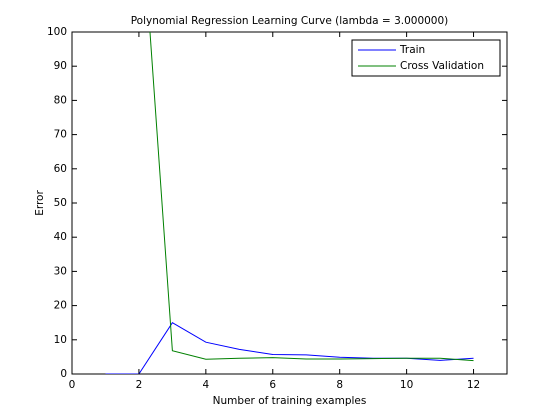  What do you see at coordinates (60, 340) in the screenshot?
I see `y-tick-label: 10` at bounding box center [60, 340].